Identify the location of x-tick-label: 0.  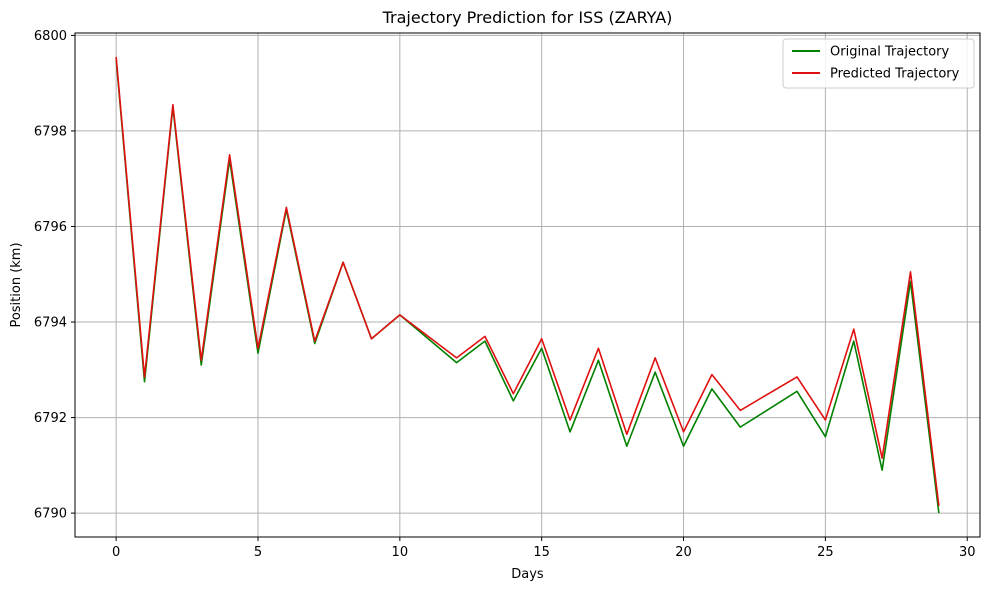
(116, 552).